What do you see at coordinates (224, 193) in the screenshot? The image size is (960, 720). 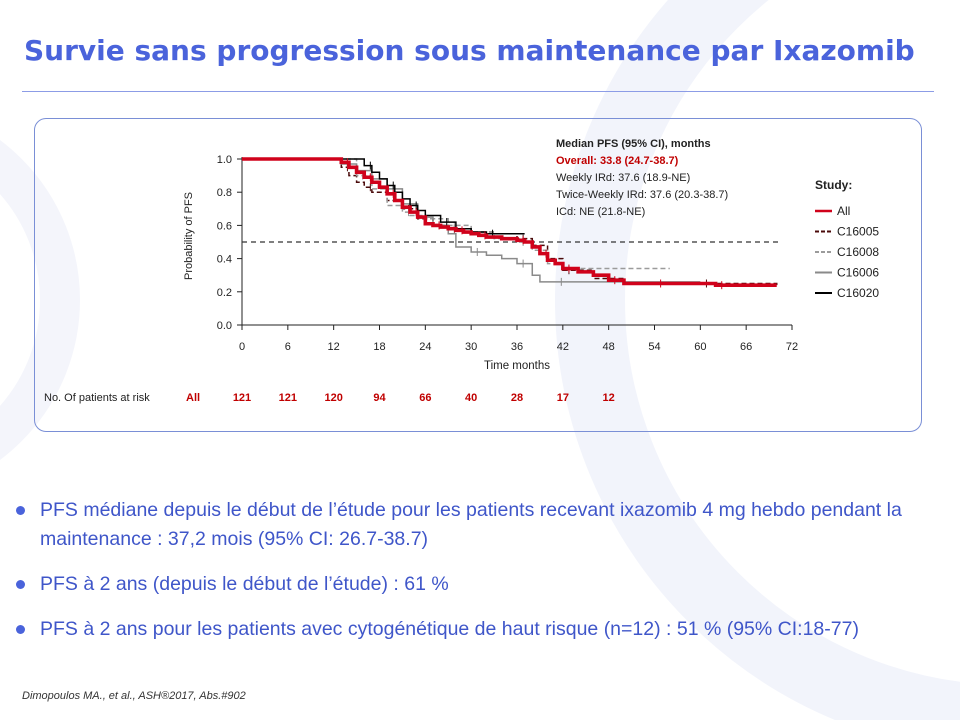 I see `y-tick-label: 0.8` at bounding box center [224, 193].